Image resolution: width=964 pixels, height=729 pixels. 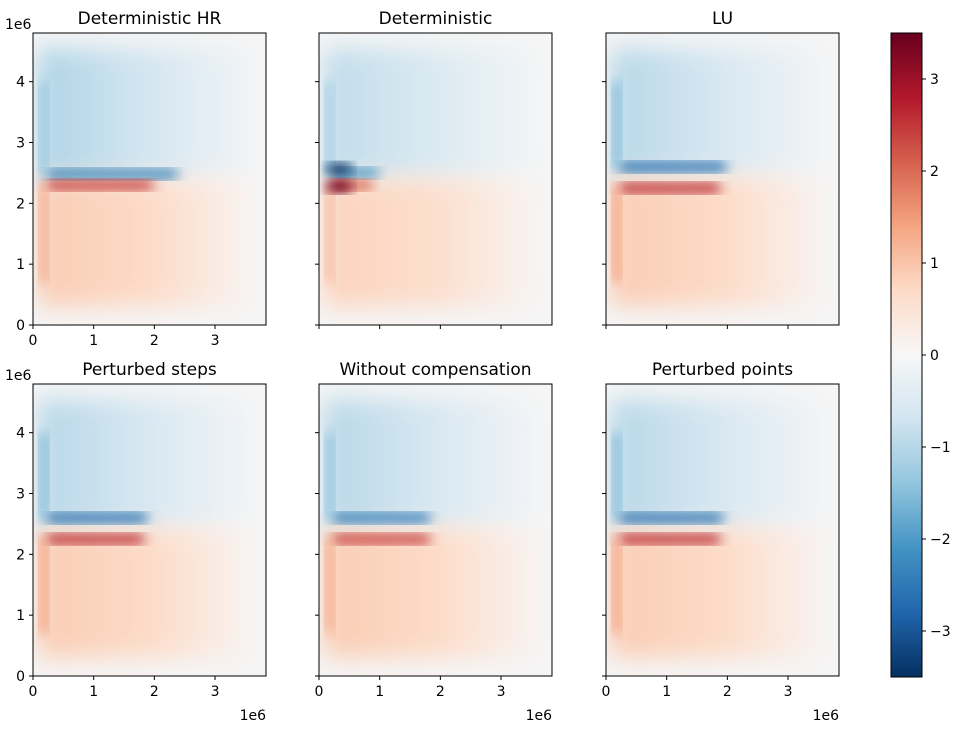 I want to click on panel-title: Perturbed points, so click(x=722, y=370).